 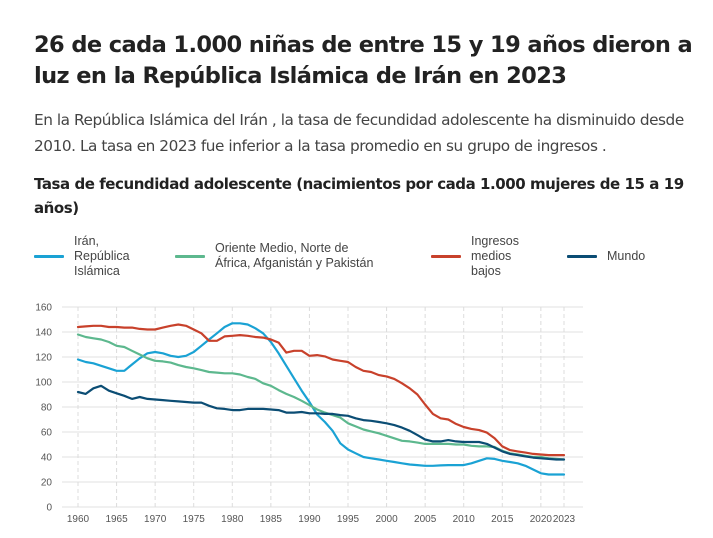 I want to click on x-tick-label: 2023, so click(x=564, y=519).